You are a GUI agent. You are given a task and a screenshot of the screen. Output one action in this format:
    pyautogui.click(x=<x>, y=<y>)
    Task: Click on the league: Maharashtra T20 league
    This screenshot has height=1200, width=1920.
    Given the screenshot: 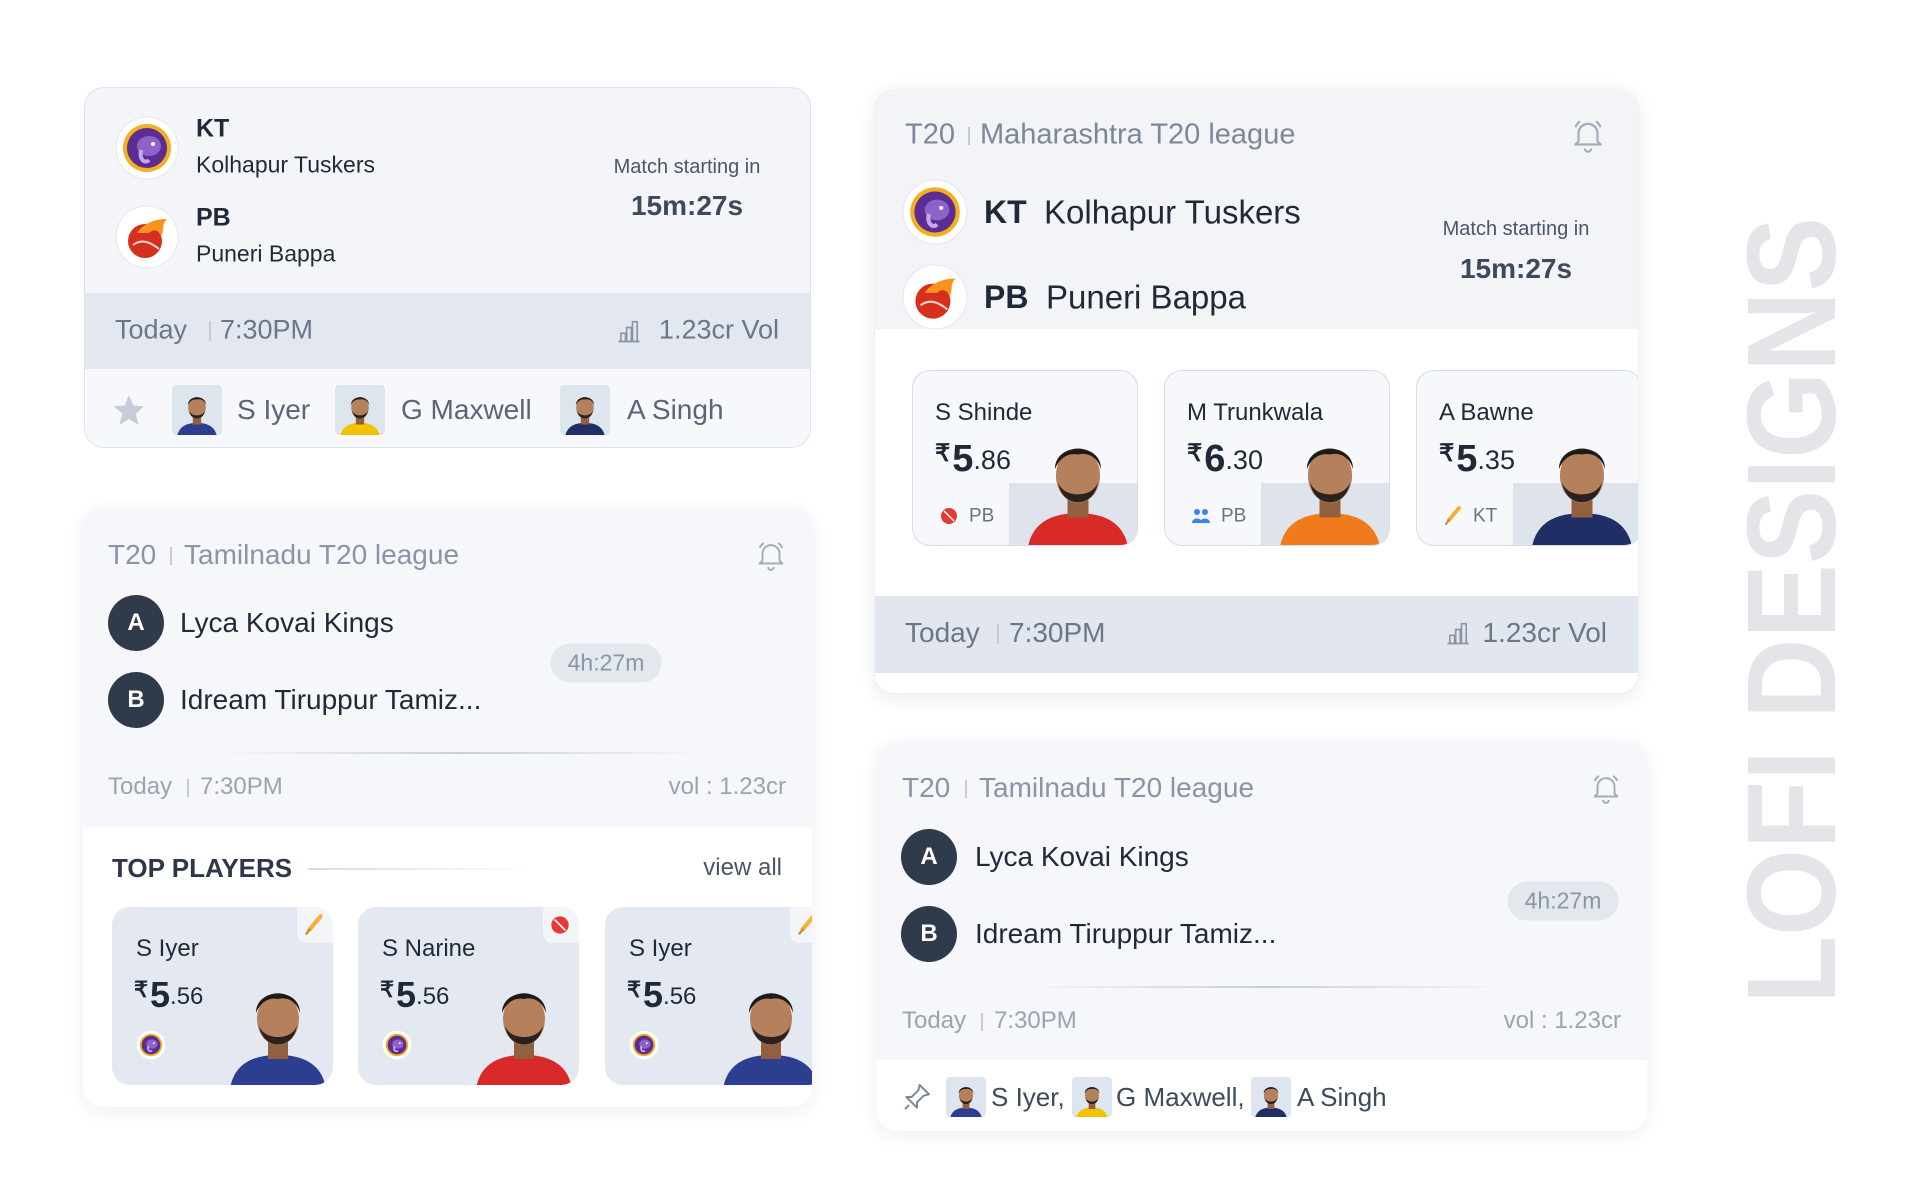 What is the action you would take?
    pyautogui.click(x=1138, y=134)
    